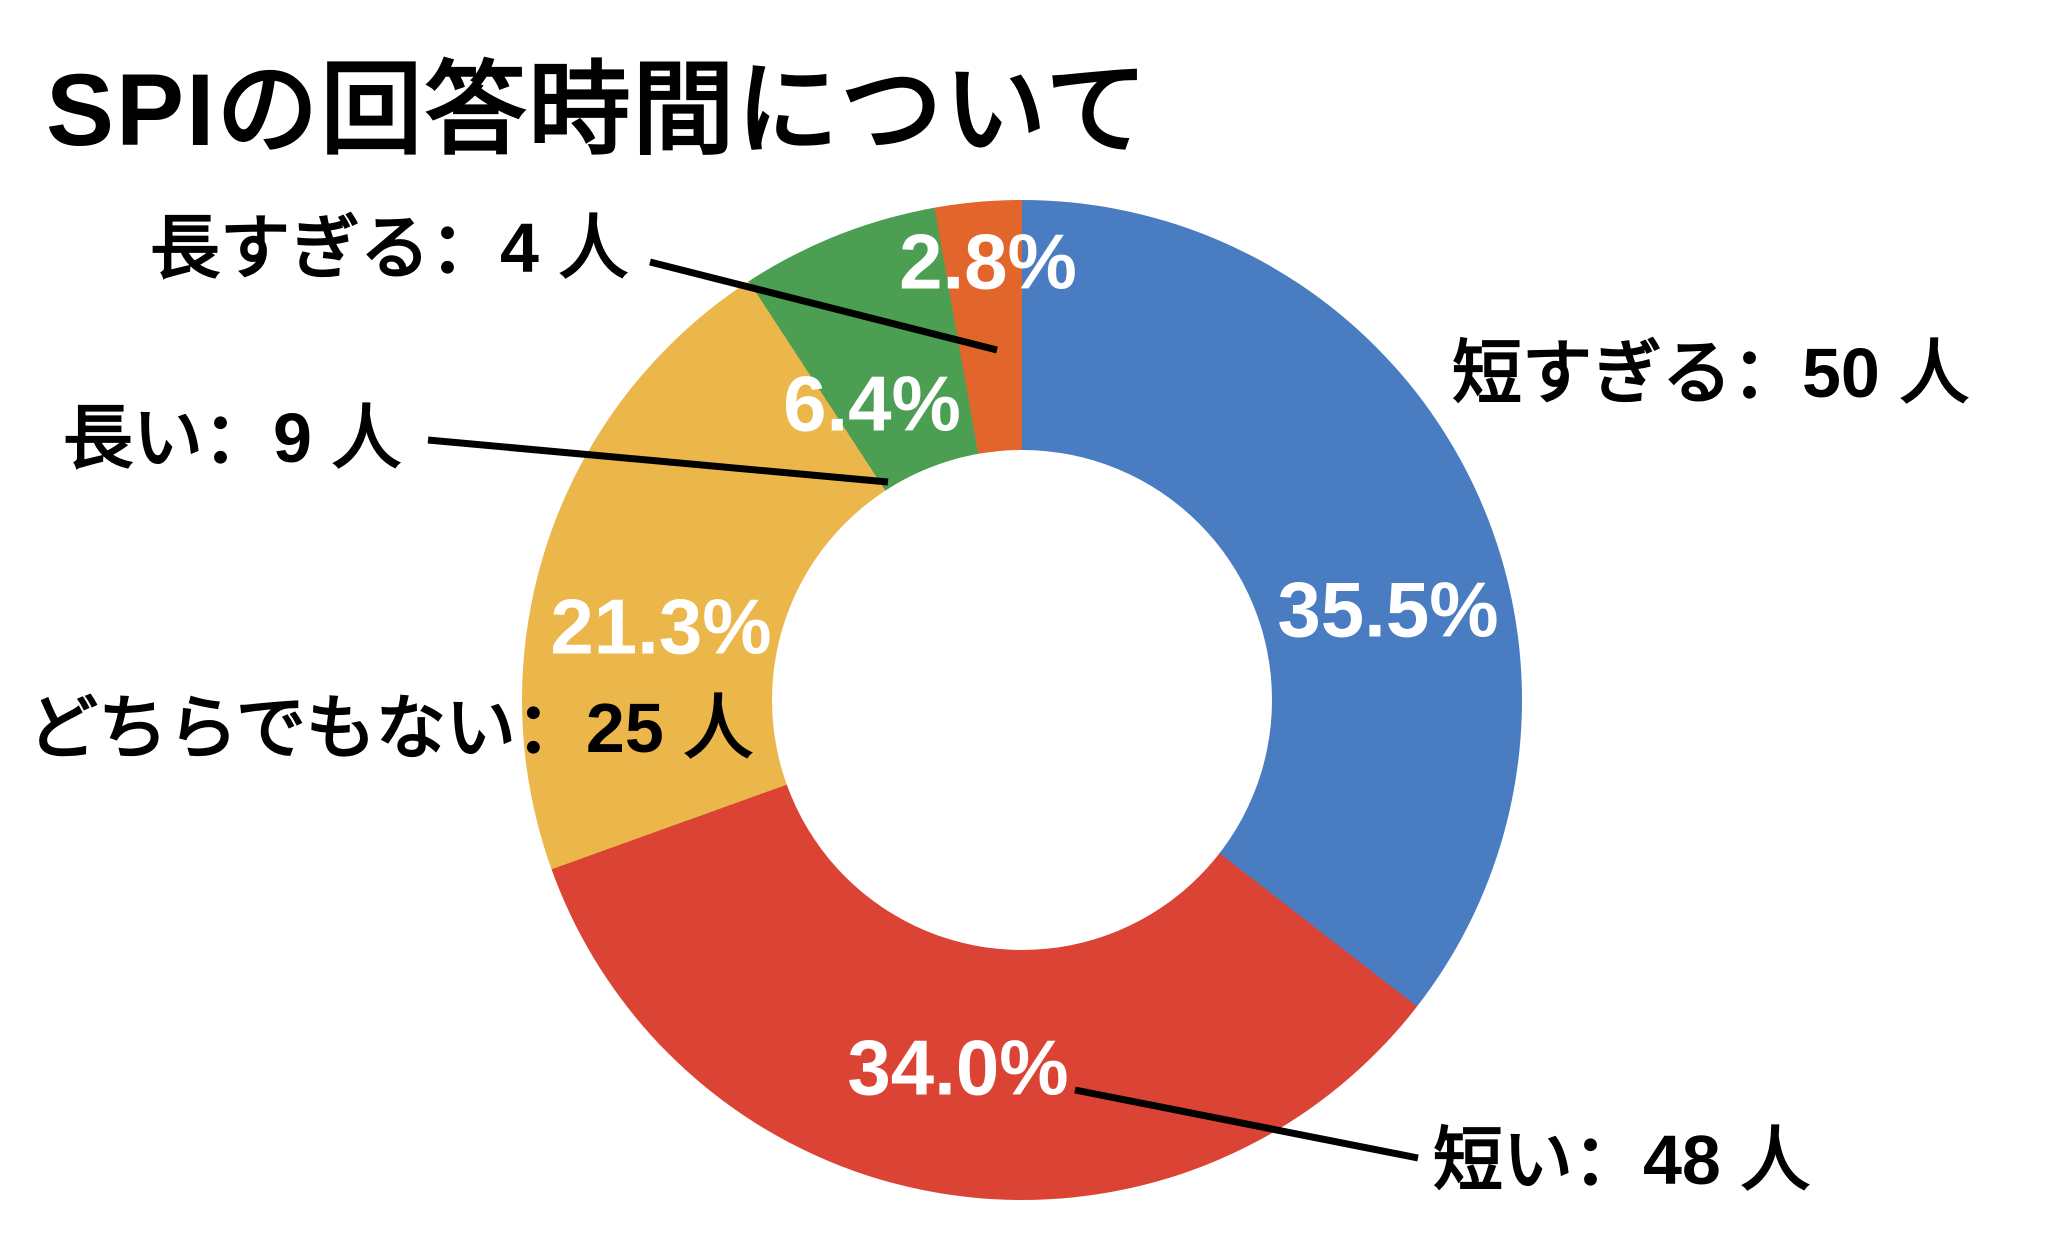 The width and height of the screenshot is (2048, 1256). Describe the element at coordinates (598, 110) in the screenshot. I see `chart-title: SPIの回答時間について` at that location.